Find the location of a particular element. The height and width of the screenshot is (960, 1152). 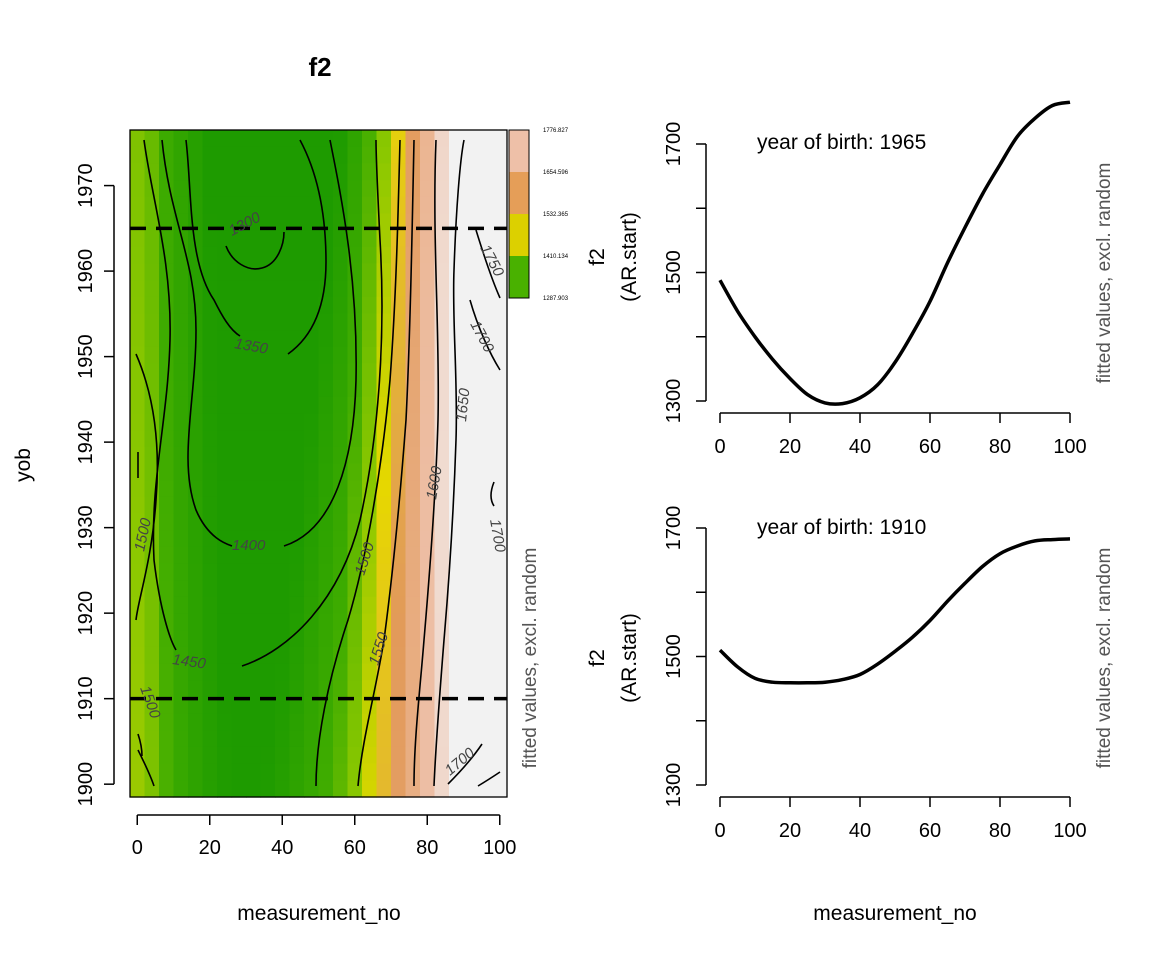

line-axes-1910: 0 20 40 60 80 100 1300 1500 1700 is located at coordinates (875, 674).